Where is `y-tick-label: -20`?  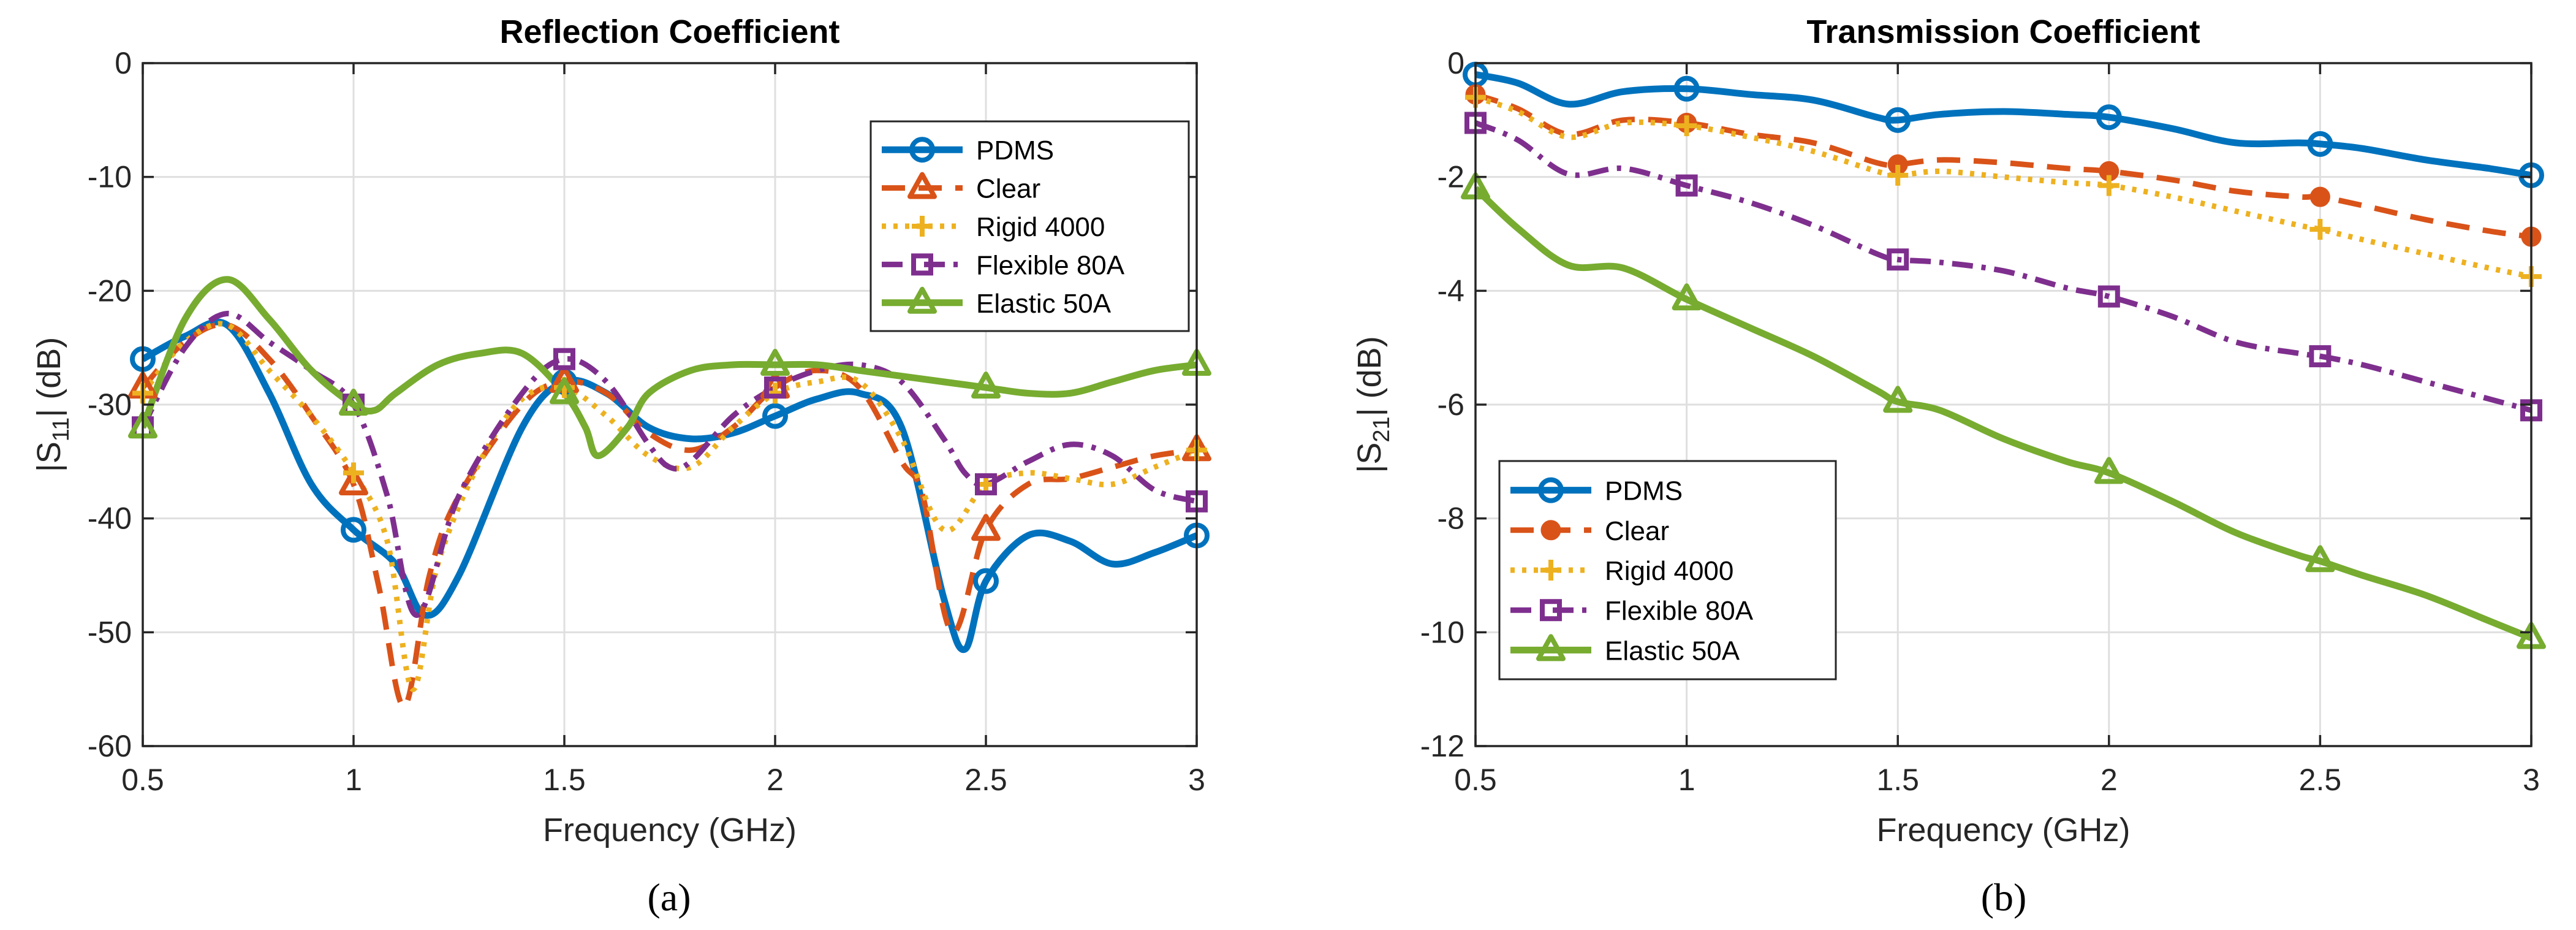 y-tick-label: -20 is located at coordinates (110, 290).